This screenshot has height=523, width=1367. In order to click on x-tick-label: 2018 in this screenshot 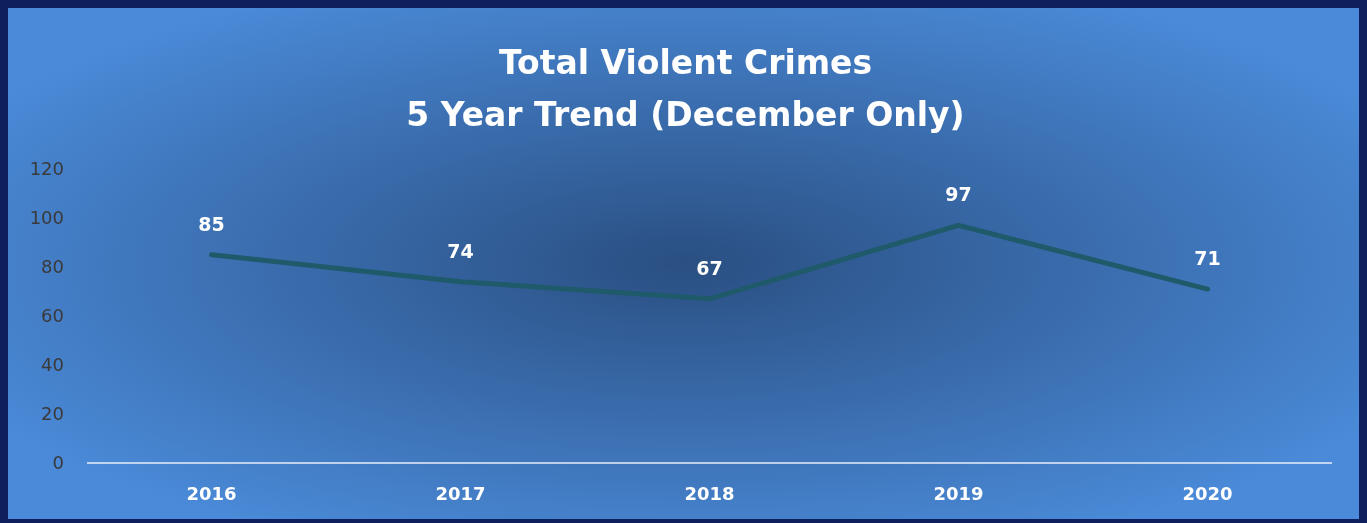, I will do `click(709, 493)`.